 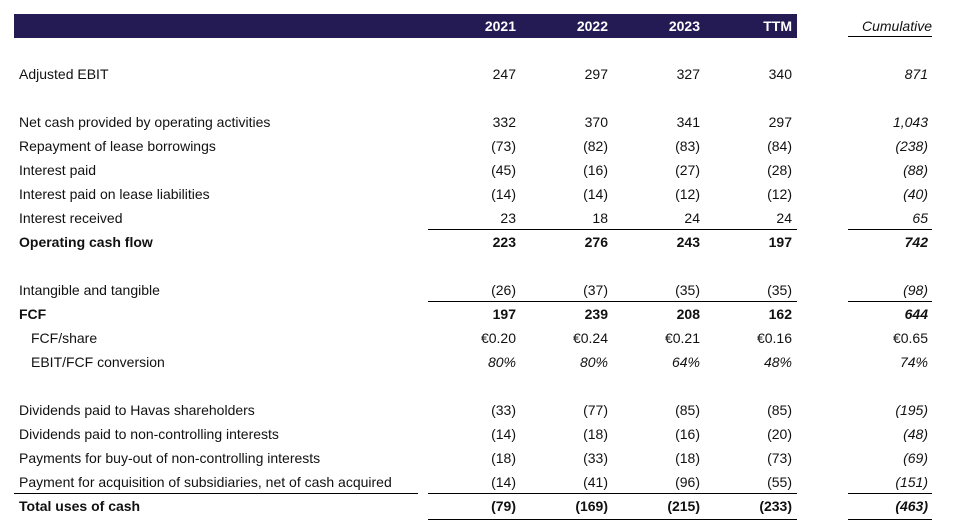 What do you see at coordinates (688, 314) in the screenshot?
I see `value-2023: 208` at bounding box center [688, 314].